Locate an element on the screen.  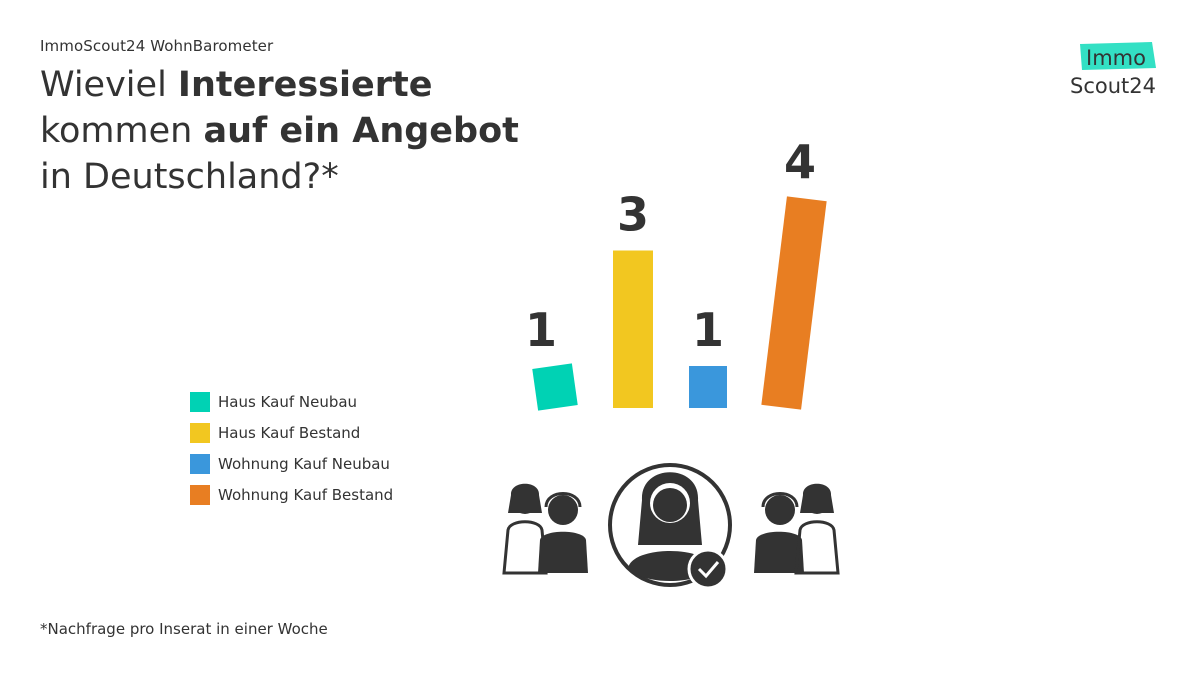
legend-item: Wohnung Kauf Bestand is located at coordinates (291, 494).